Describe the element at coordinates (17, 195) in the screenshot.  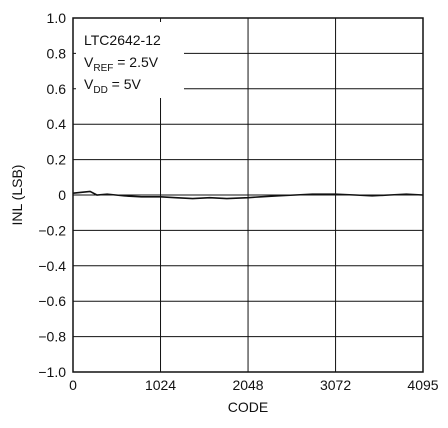
I see `y-axis-title: INL (LSB)` at that location.